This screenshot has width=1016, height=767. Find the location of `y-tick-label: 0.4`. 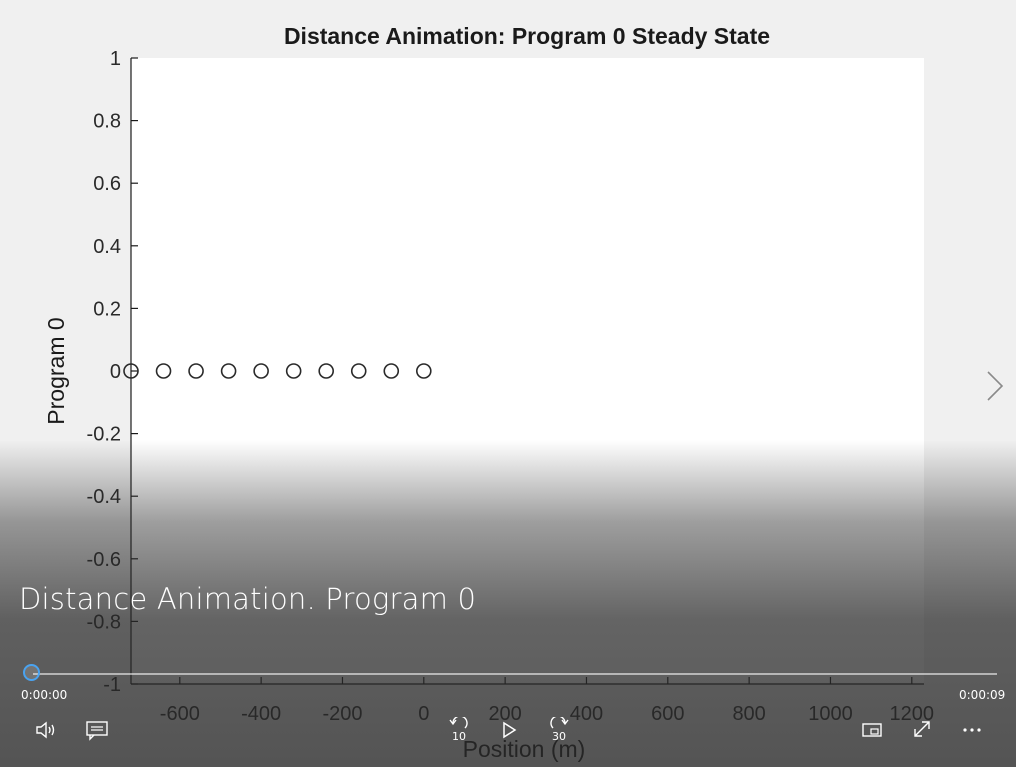

y-tick-label: 0.4 is located at coordinates (107, 247).